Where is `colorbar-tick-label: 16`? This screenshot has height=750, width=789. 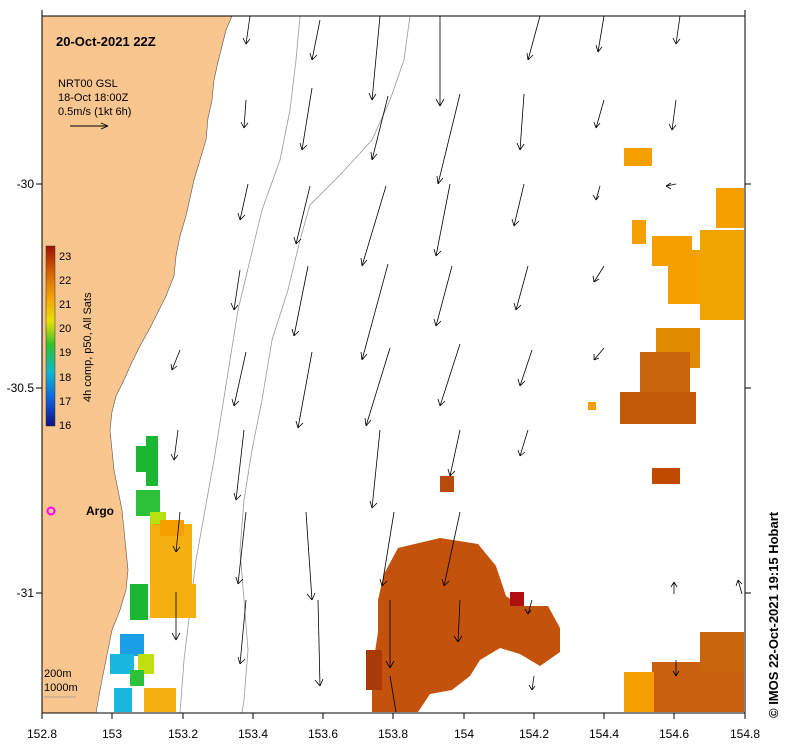 colorbar-tick-label: 16 is located at coordinates (65, 426).